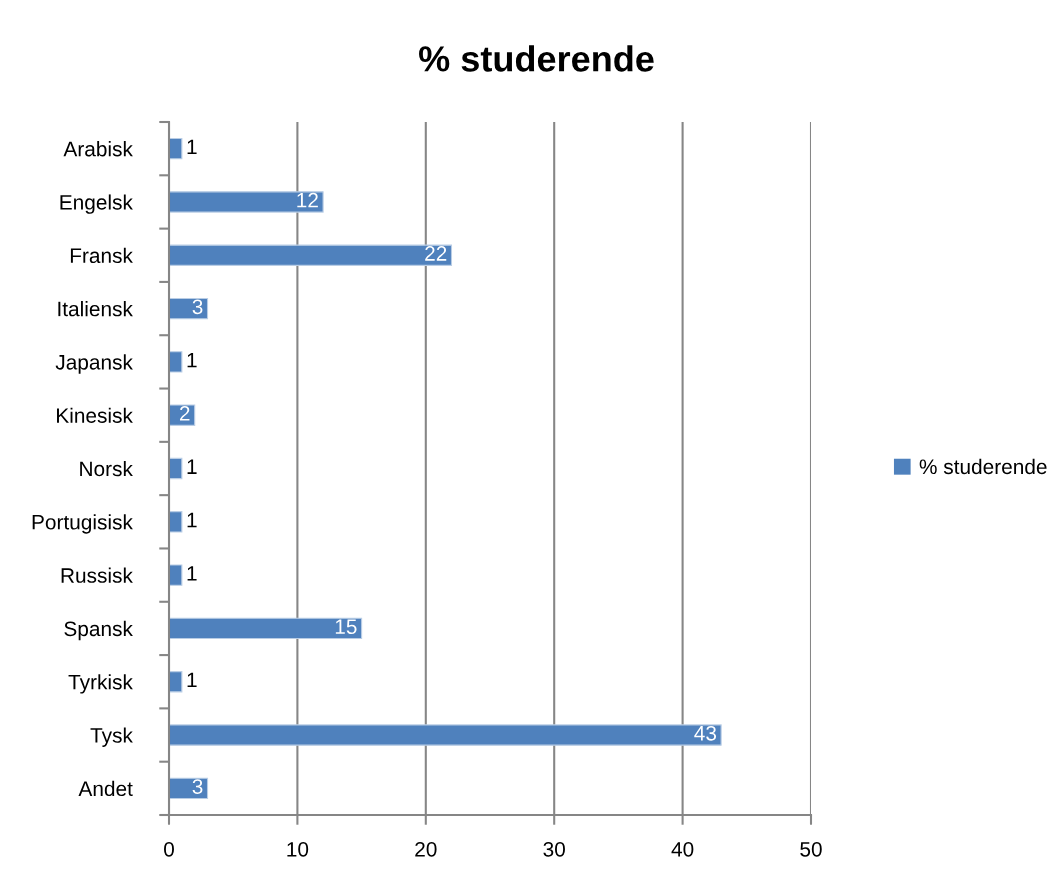 This screenshot has height=877, width=1052. Describe the element at coordinates (346, 627) in the screenshot. I see `data-label: 15` at that location.